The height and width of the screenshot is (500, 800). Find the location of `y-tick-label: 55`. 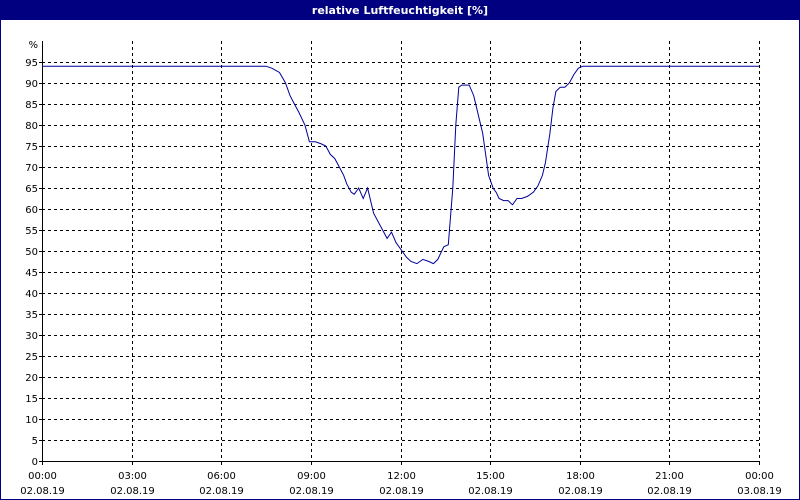

y-tick-label: 55 is located at coordinates (31, 231).